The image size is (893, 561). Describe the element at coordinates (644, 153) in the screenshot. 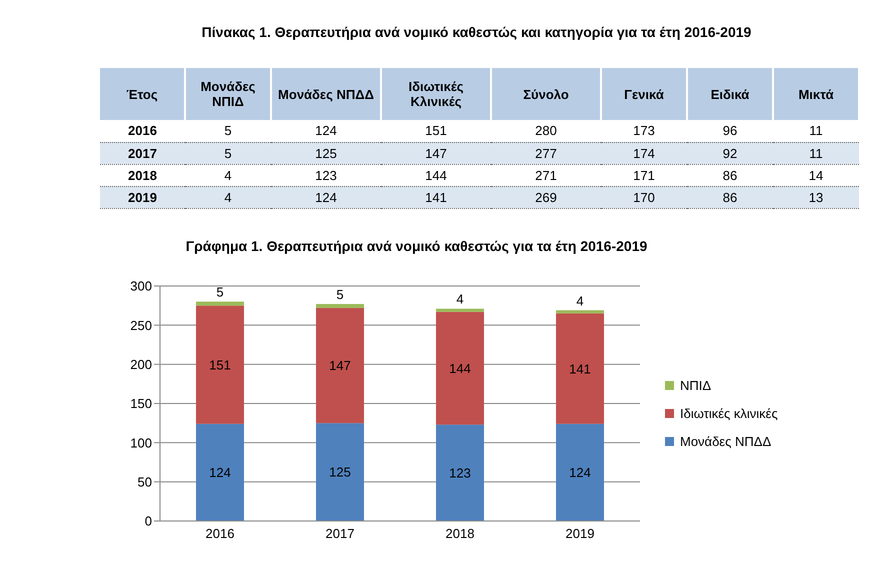

I see `data-label: 174` at that location.